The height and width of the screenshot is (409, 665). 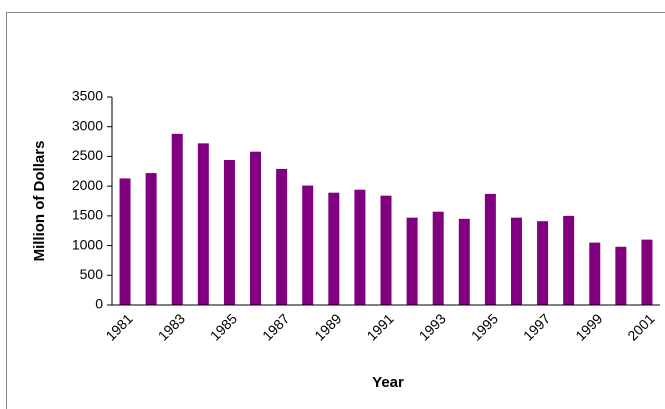 What do you see at coordinates (432, 326) in the screenshot?
I see `x-tick-label: 1993` at bounding box center [432, 326].